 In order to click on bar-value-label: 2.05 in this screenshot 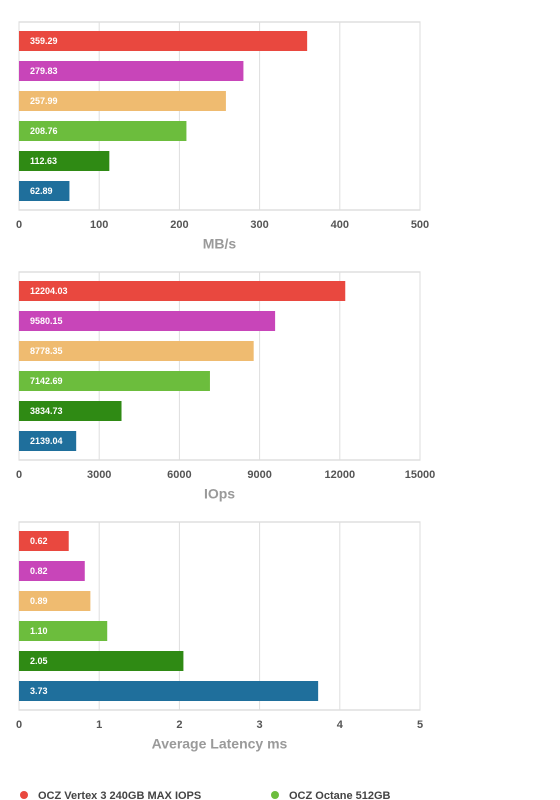, I will do `click(39, 661)`.